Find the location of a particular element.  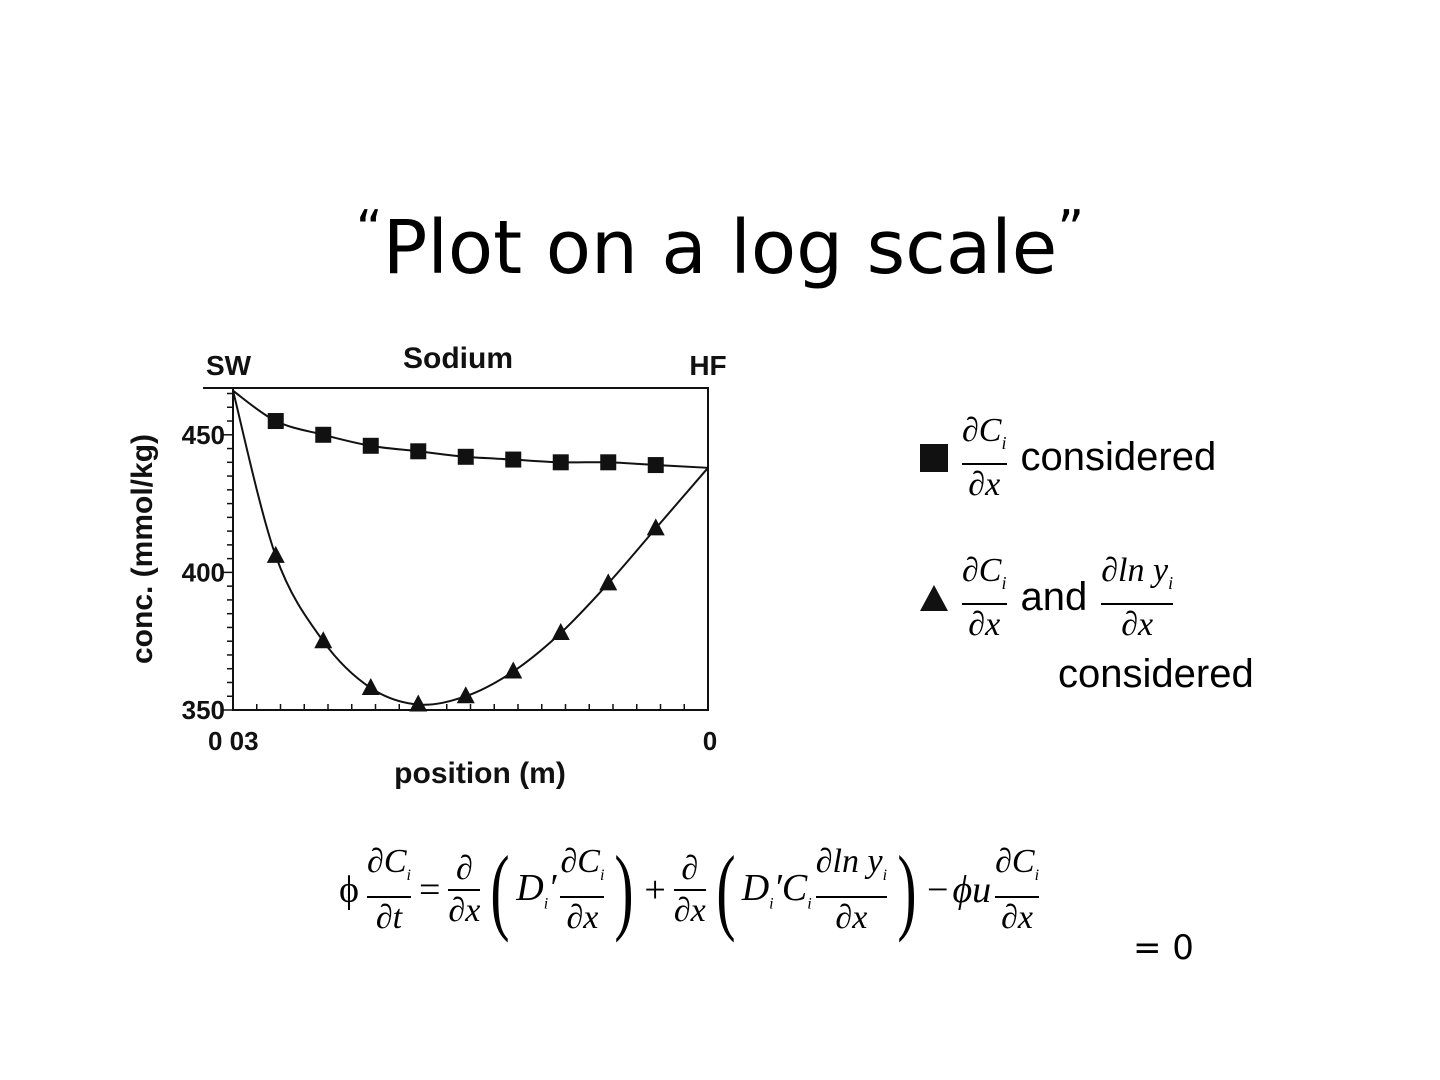

eq-t3-num: ∂ln y is located at coordinates (849, 862).